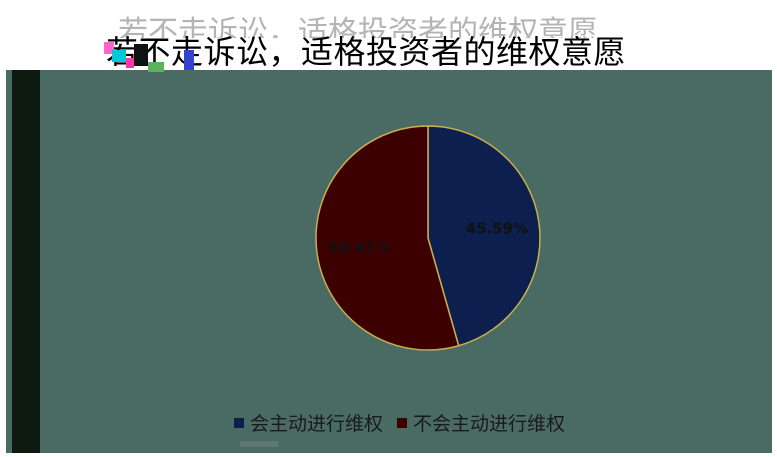 The height and width of the screenshot is (457, 777). Describe the element at coordinates (489, 424) in the screenshot. I see `legend-label-inactive: 不会主动进行维权` at that location.